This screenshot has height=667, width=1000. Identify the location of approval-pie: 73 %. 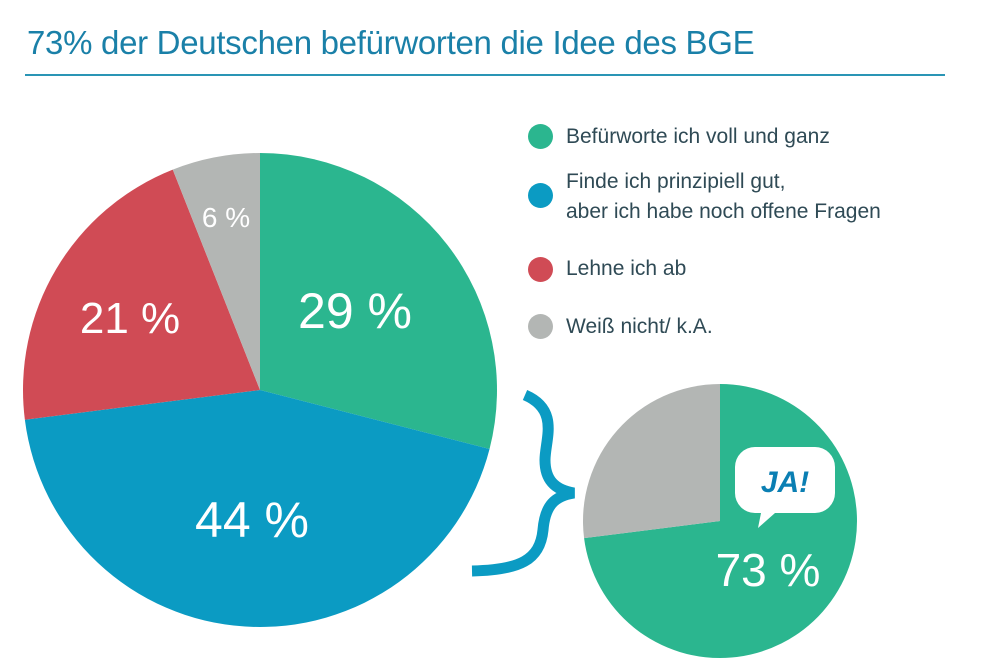
(719, 521).